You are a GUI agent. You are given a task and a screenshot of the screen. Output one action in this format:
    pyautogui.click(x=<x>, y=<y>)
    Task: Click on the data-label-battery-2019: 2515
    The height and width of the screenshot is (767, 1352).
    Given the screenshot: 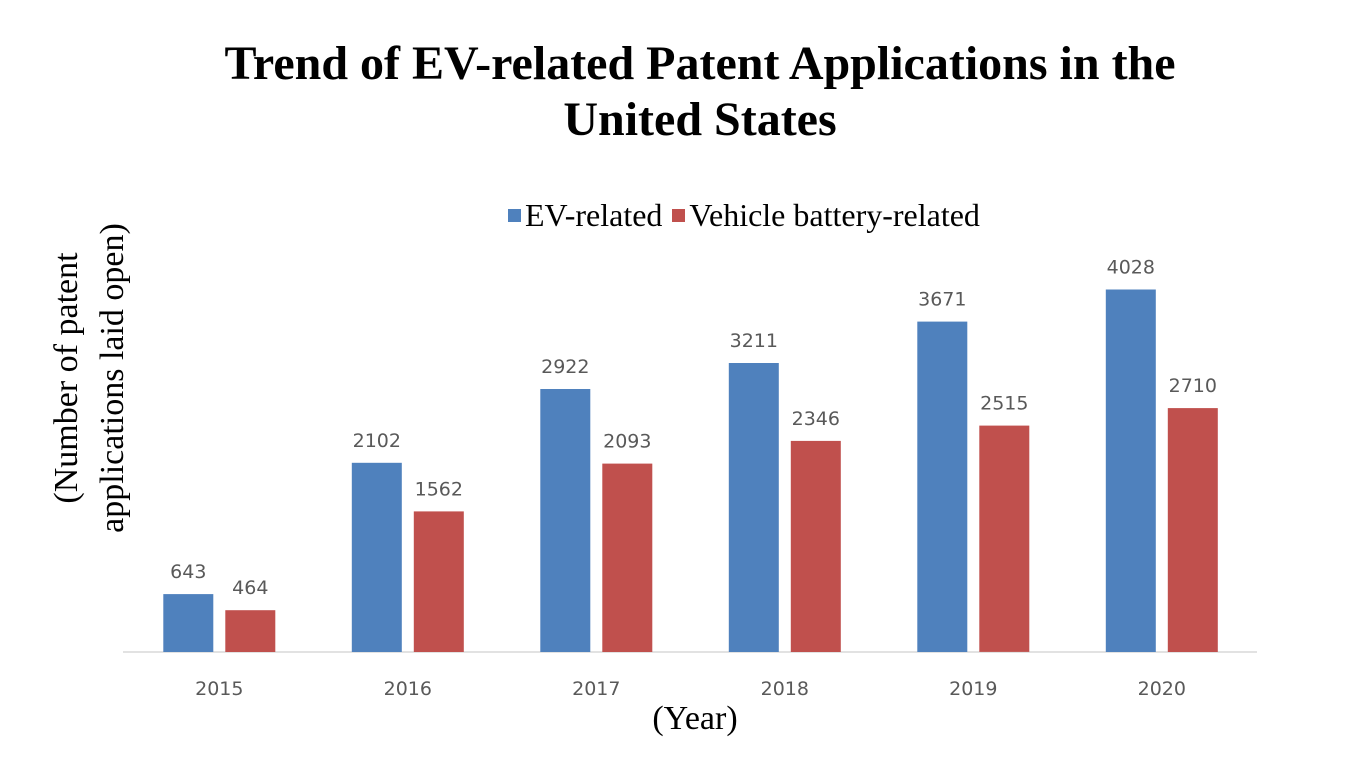 What is the action you would take?
    pyautogui.click(x=1004, y=404)
    